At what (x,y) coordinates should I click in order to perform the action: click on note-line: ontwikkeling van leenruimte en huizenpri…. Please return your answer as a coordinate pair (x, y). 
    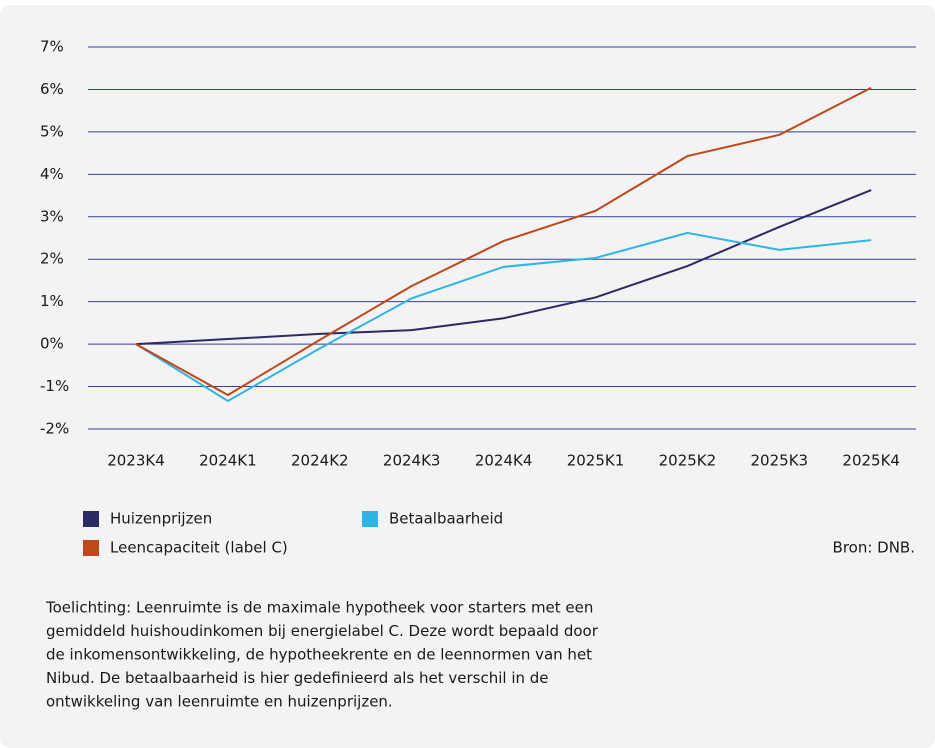
    Looking at the image, I should click on (219, 702).